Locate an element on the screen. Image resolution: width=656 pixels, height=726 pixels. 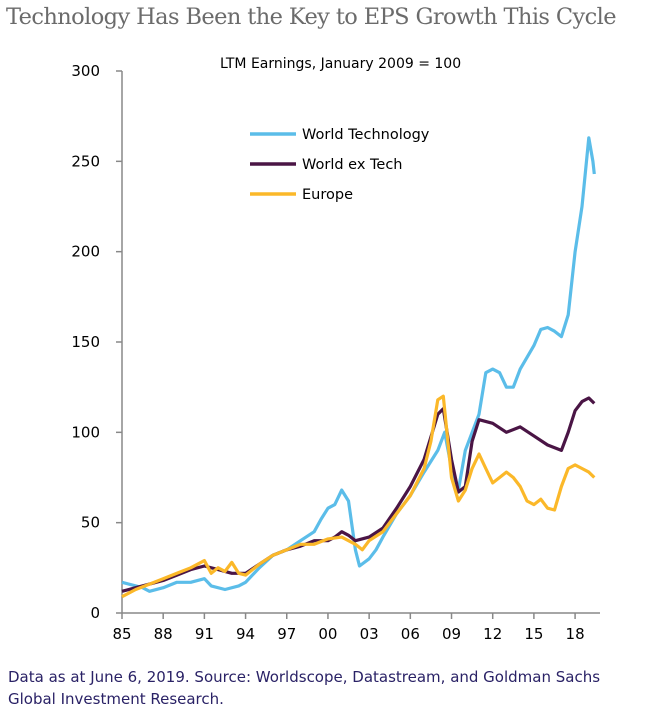
x-tick-label: 06 is located at coordinates (410, 634).